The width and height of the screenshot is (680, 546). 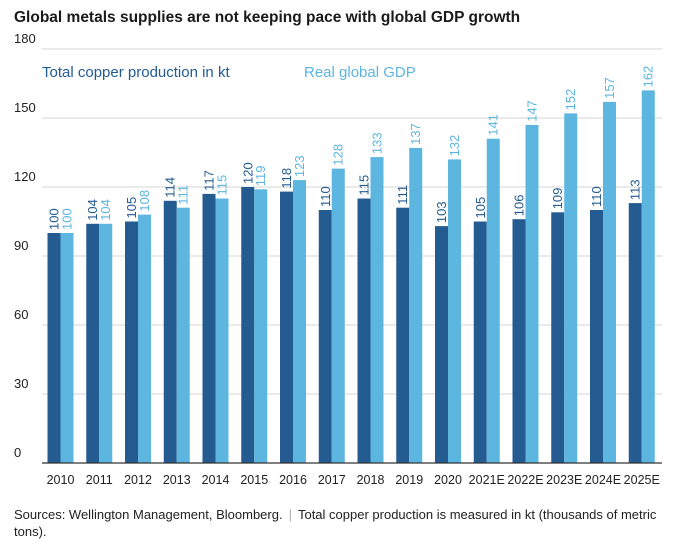 What do you see at coordinates (558, 337) in the screenshot?
I see `bar-copper-2023E` at bounding box center [558, 337].